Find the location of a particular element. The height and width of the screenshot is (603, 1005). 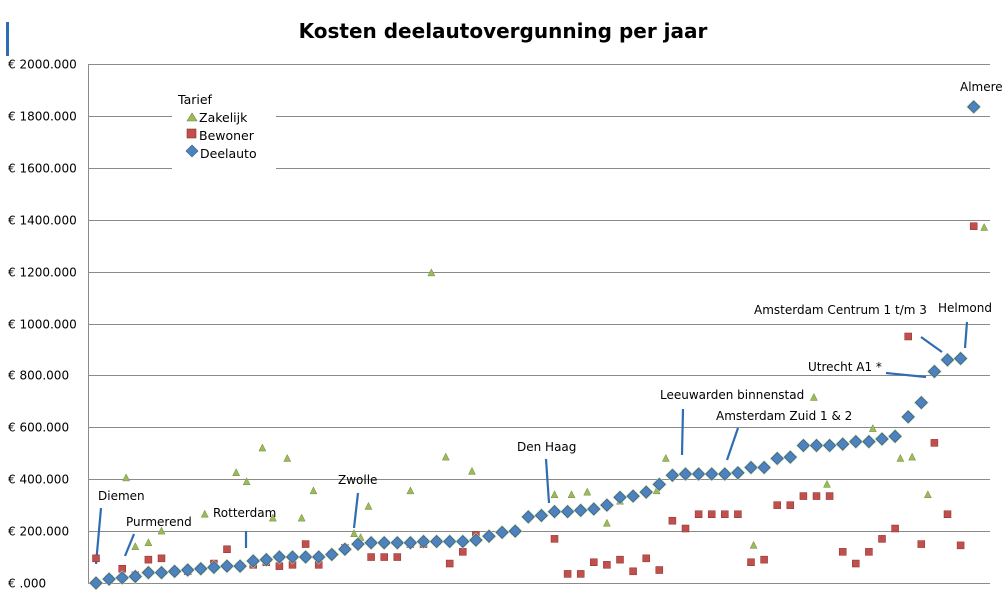

y-tick-label-5: € 1000.000 is located at coordinates (42, 325).